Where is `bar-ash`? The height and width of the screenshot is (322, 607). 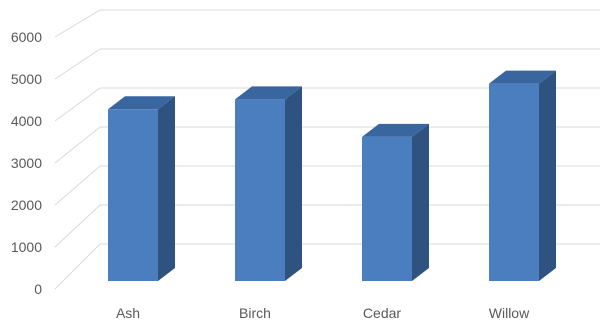
bar-ash is located at coordinates (141, 189).